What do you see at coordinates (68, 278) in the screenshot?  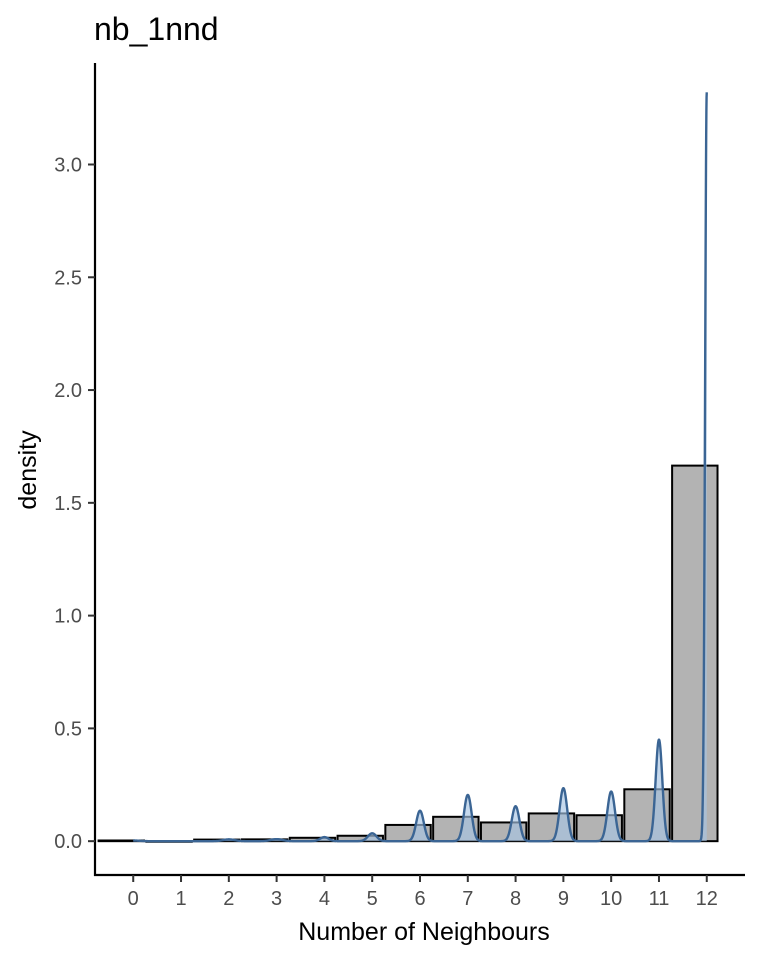 I see `y-tick-label: 2.5` at bounding box center [68, 278].